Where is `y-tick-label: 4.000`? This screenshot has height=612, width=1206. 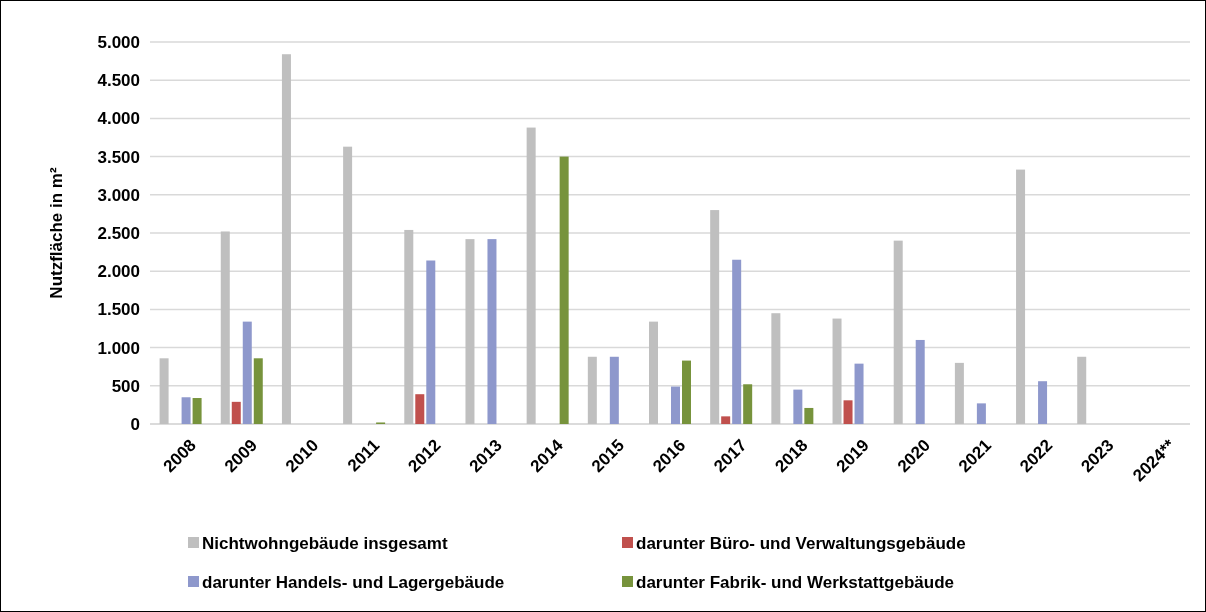 y-tick-label: 4.000 is located at coordinates (118, 119).